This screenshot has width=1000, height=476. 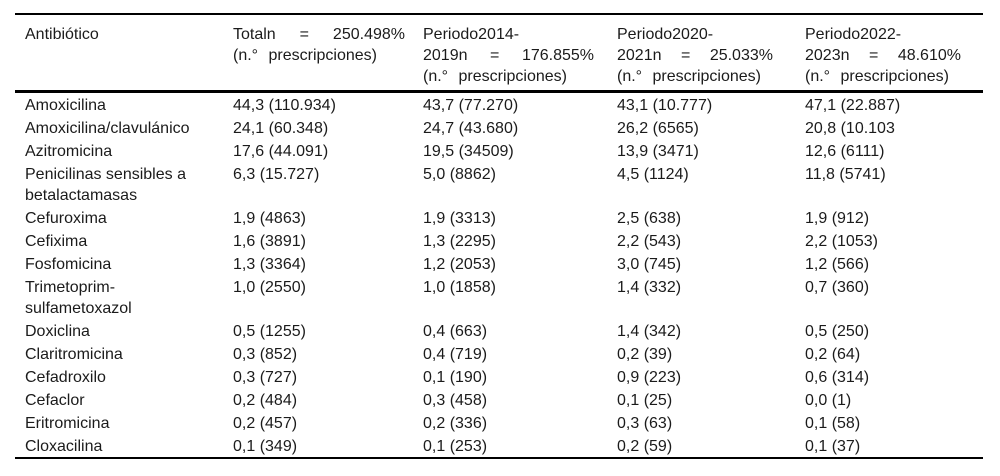 What do you see at coordinates (269, 264) in the screenshot?
I see `total-value: 1,3 (3364)` at bounding box center [269, 264].